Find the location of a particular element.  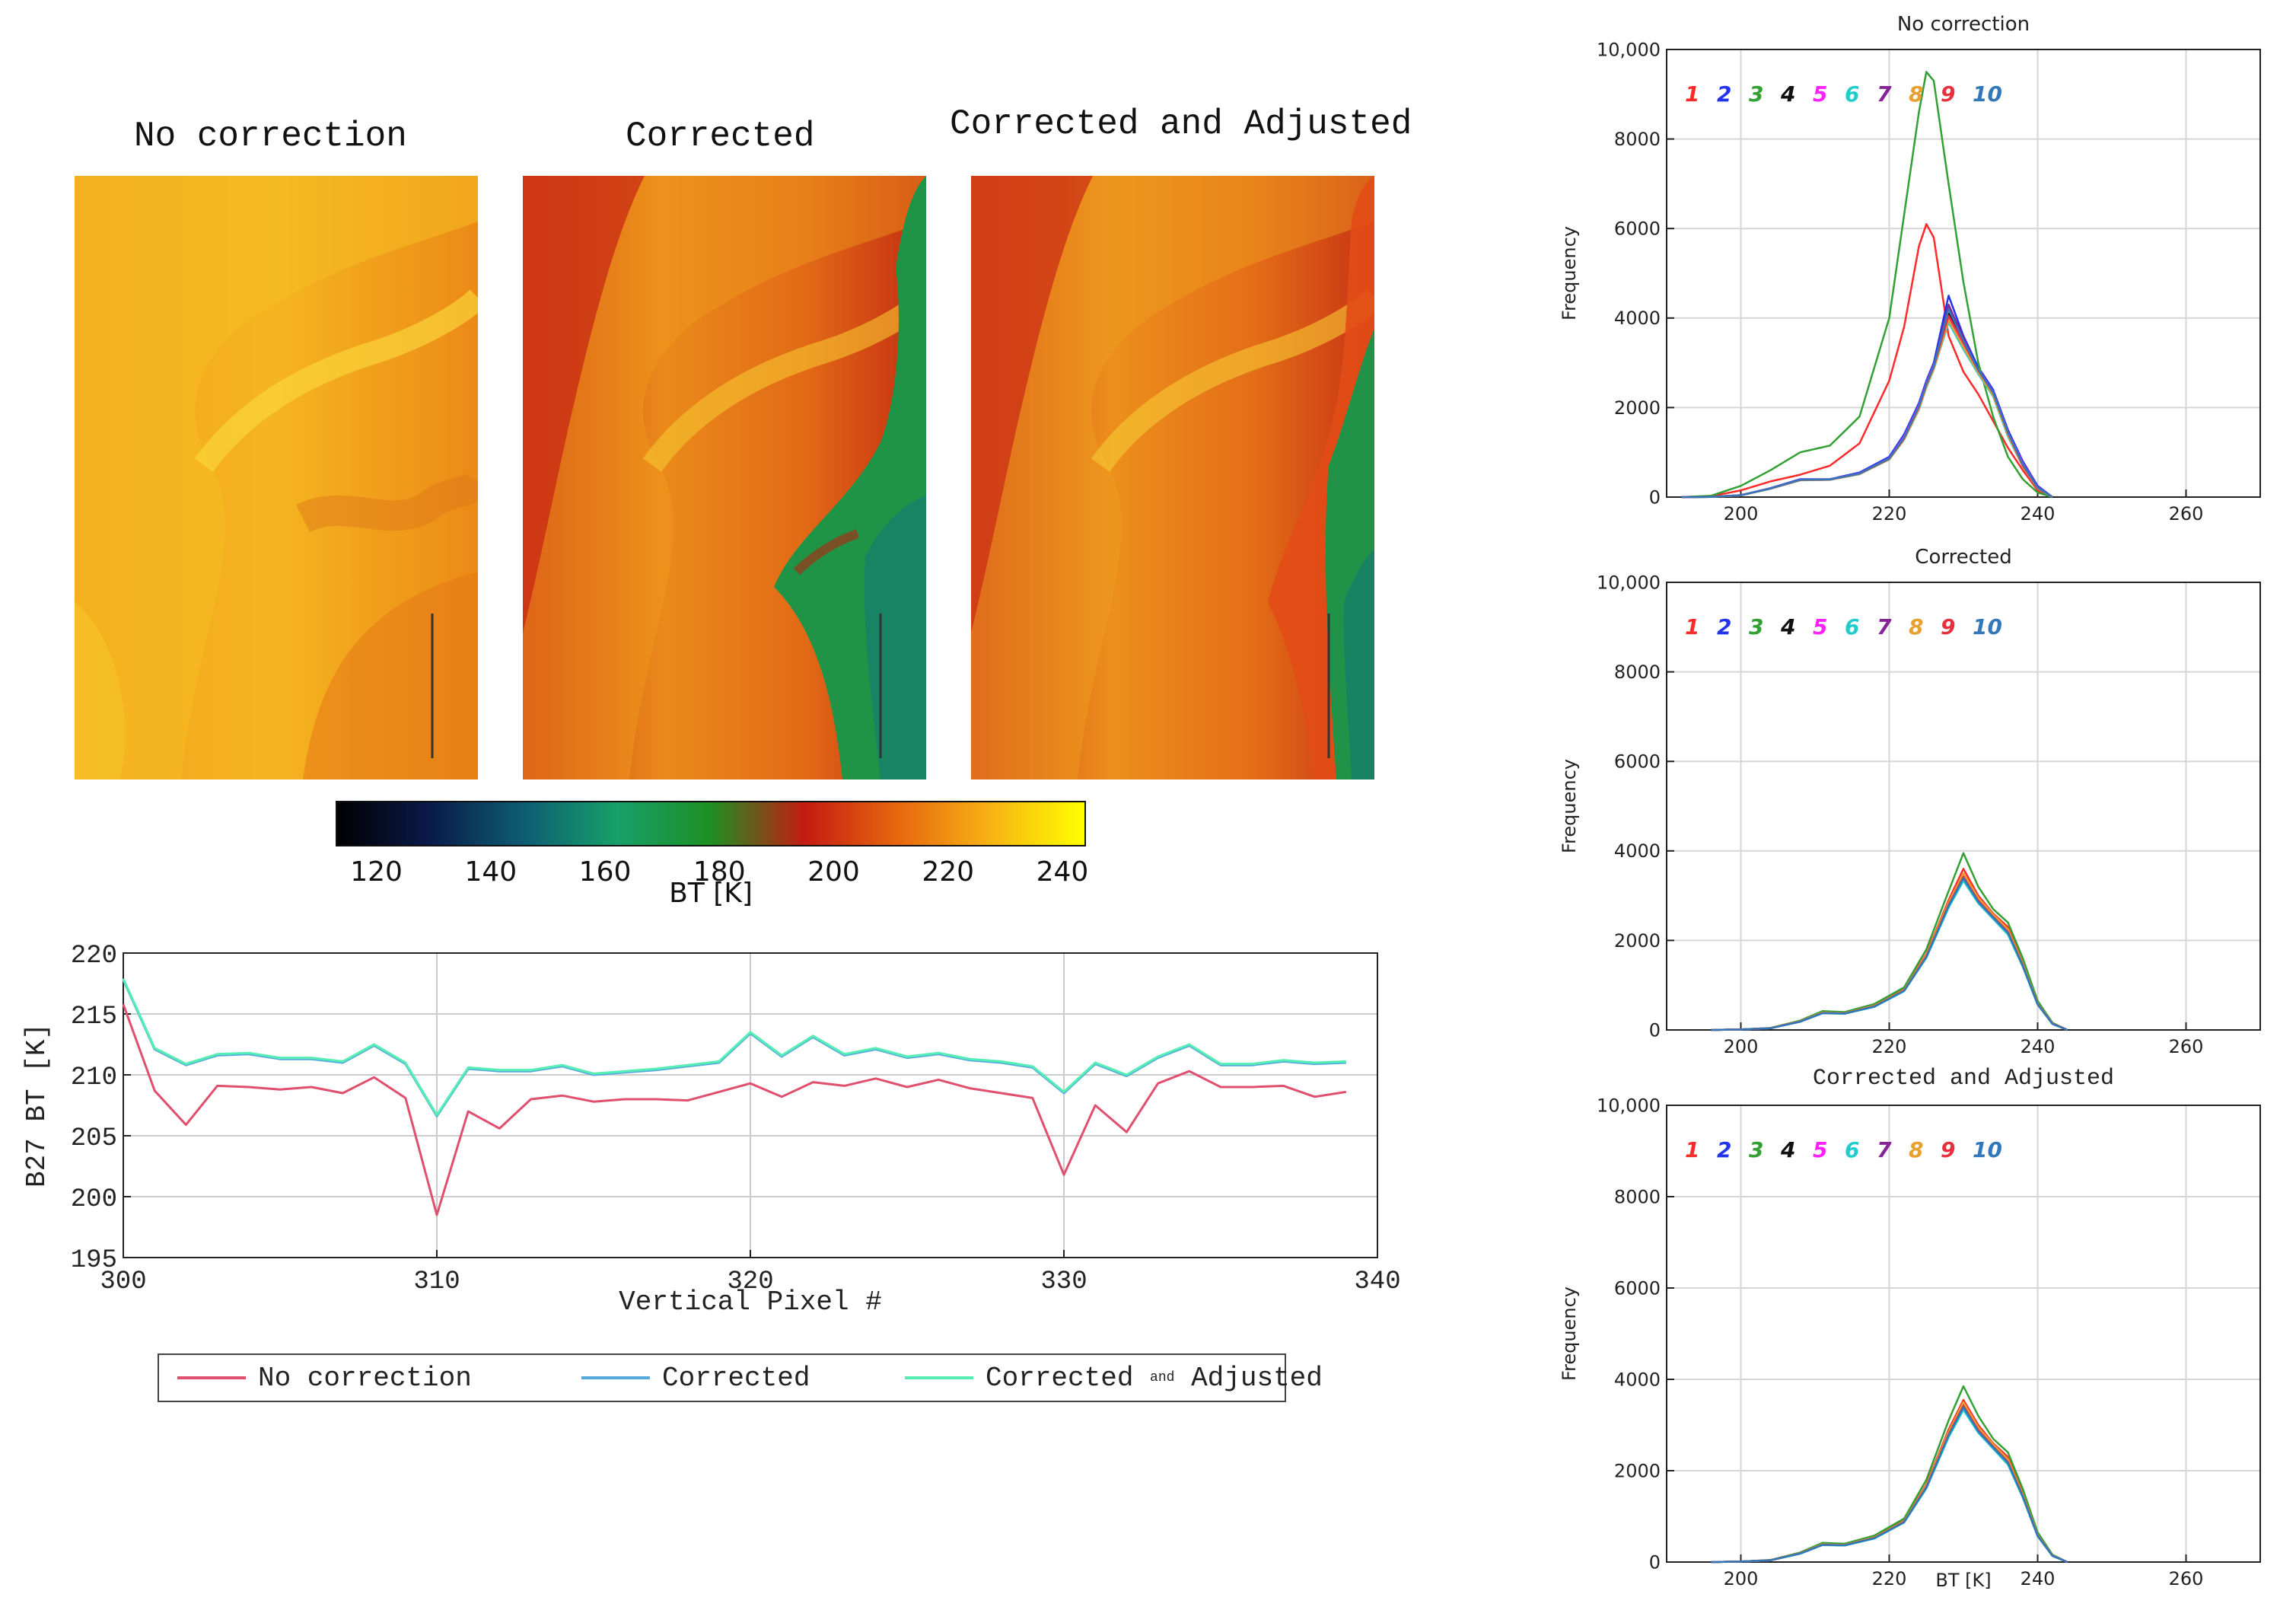

colorbar: 120 140 160 180 200 220 240 BT [K] is located at coordinates (712, 855).